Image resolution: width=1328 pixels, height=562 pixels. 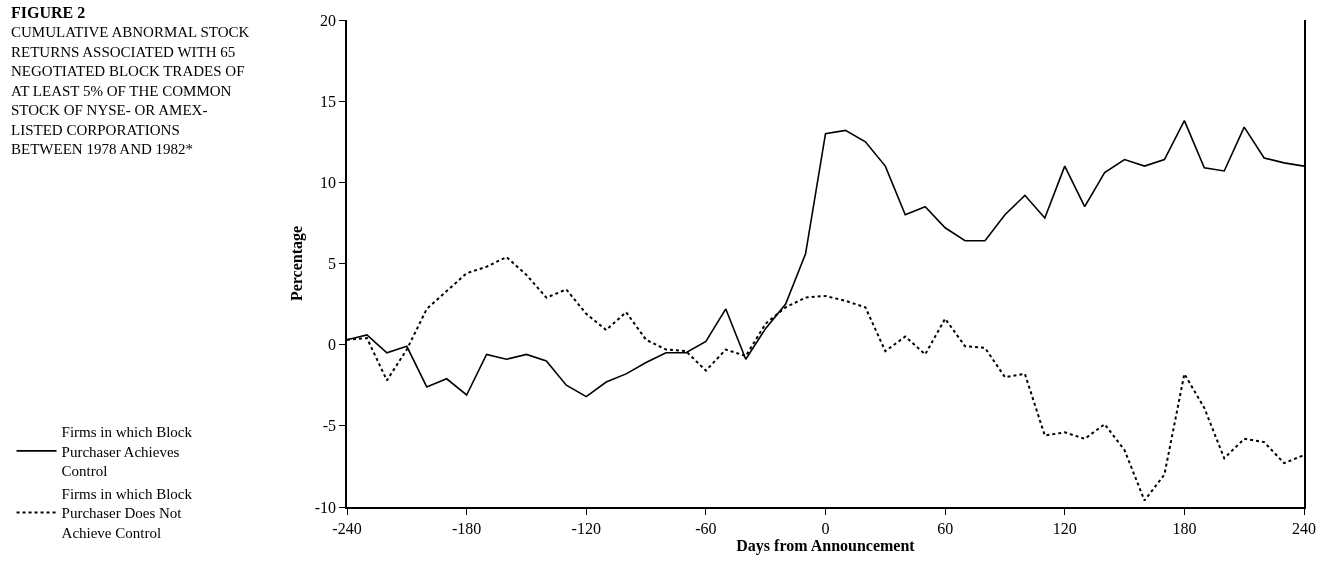 I want to click on x-tick-label: 60, so click(x=945, y=528).